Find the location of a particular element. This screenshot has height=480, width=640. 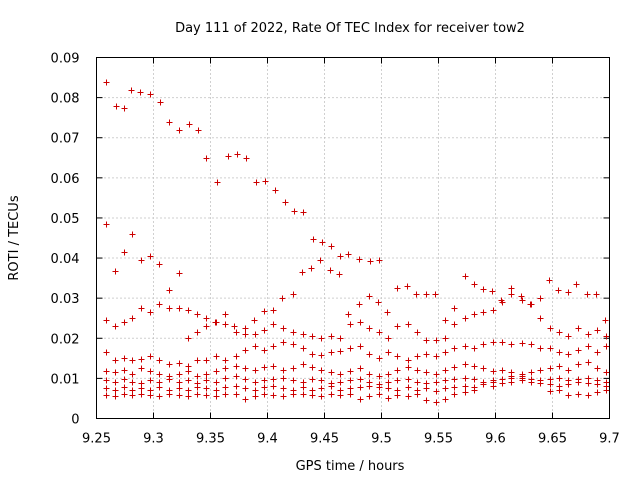

x-tick-label: 9.65 is located at coordinates (552, 439).